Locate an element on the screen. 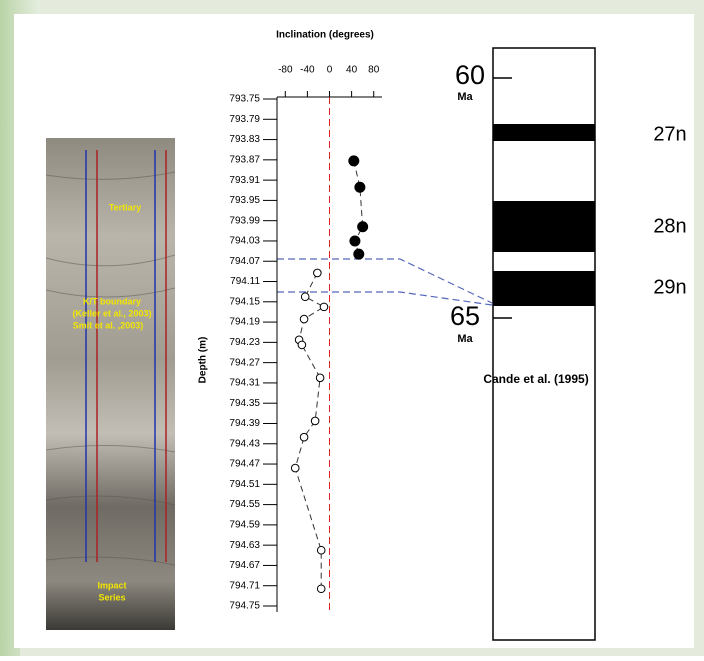  y-tick-label: 793.83 is located at coordinates (244, 139).